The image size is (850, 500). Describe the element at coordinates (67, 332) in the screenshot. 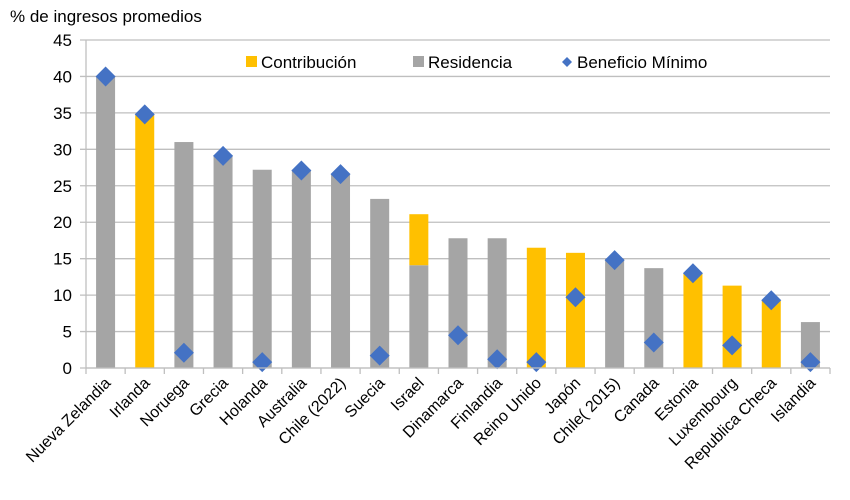

I see `y-tick-label: 5` at that location.